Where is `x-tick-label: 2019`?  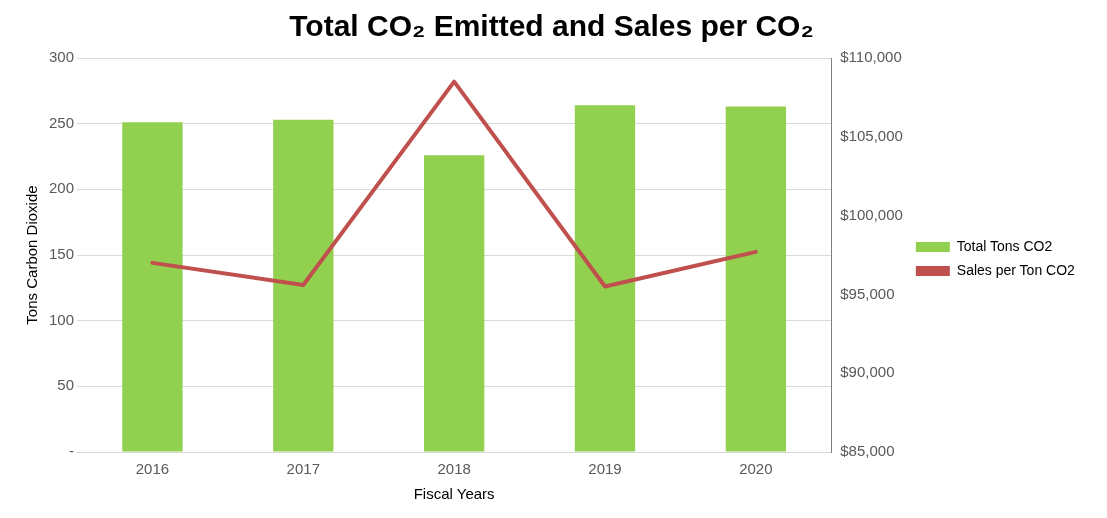
x-tick-label: 2019 is located at coordinates (605, 469).